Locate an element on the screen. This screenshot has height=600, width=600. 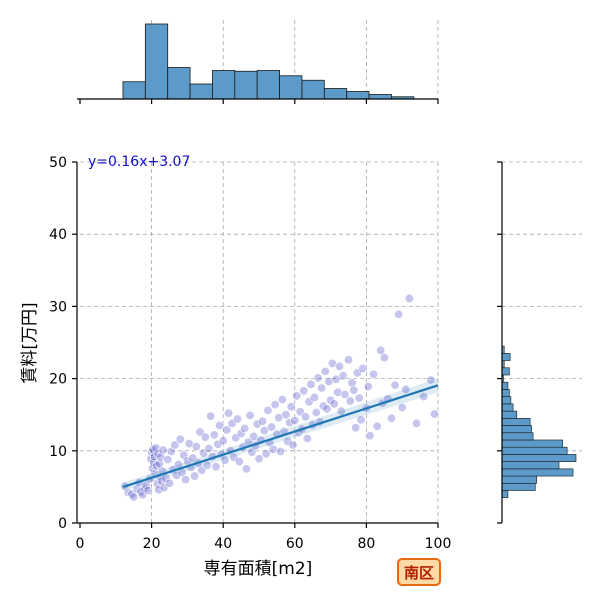
y-tick-label: 0 is located at coordinates (62, 524).